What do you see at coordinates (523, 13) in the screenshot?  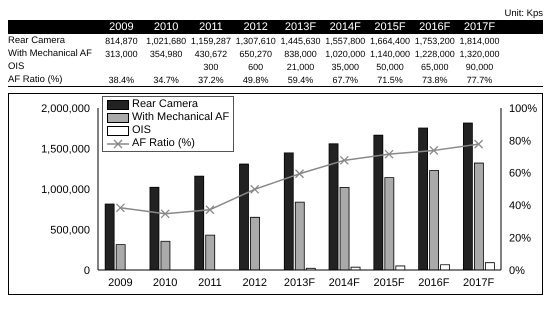 I see `text: Unit: Kps` at bounding box center [523, 13].